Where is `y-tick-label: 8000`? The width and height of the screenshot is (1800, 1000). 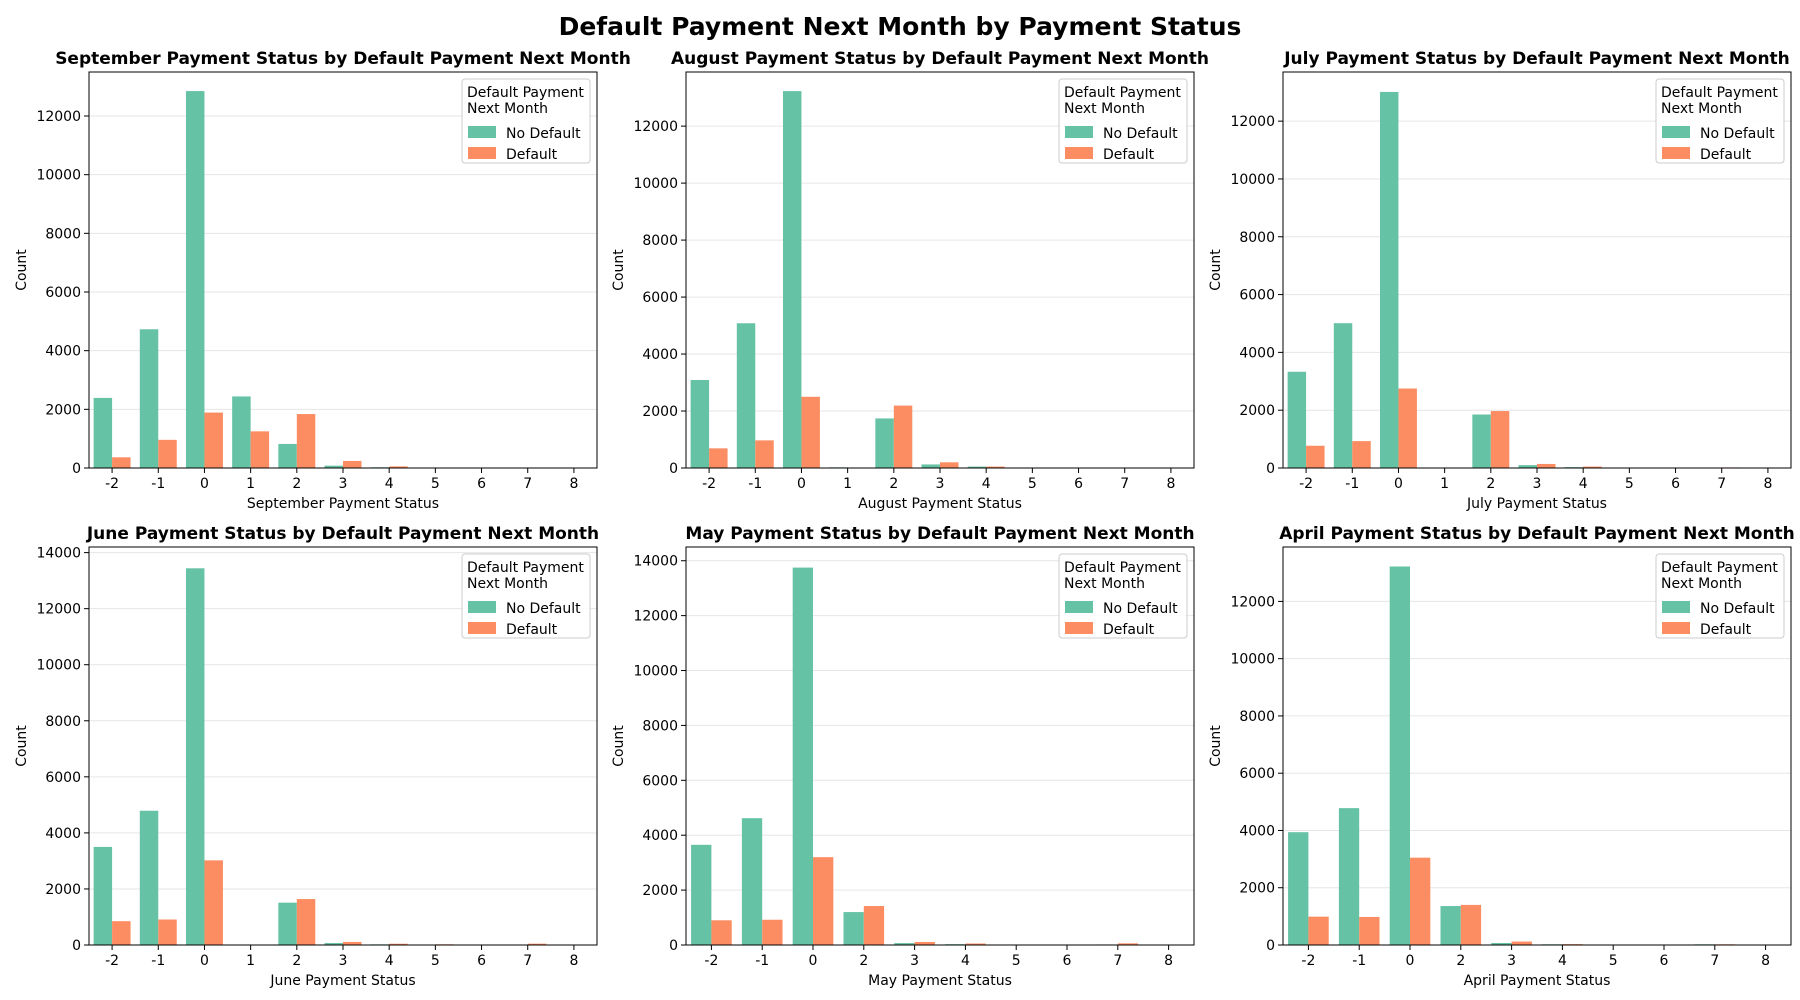
y-tick-label: 8000 is located at coordinates (660, 726).